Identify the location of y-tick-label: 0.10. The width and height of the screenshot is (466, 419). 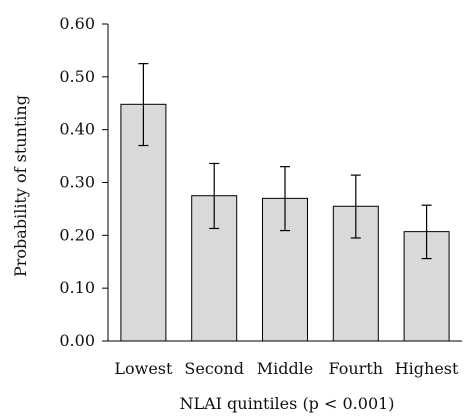
(77, 287).